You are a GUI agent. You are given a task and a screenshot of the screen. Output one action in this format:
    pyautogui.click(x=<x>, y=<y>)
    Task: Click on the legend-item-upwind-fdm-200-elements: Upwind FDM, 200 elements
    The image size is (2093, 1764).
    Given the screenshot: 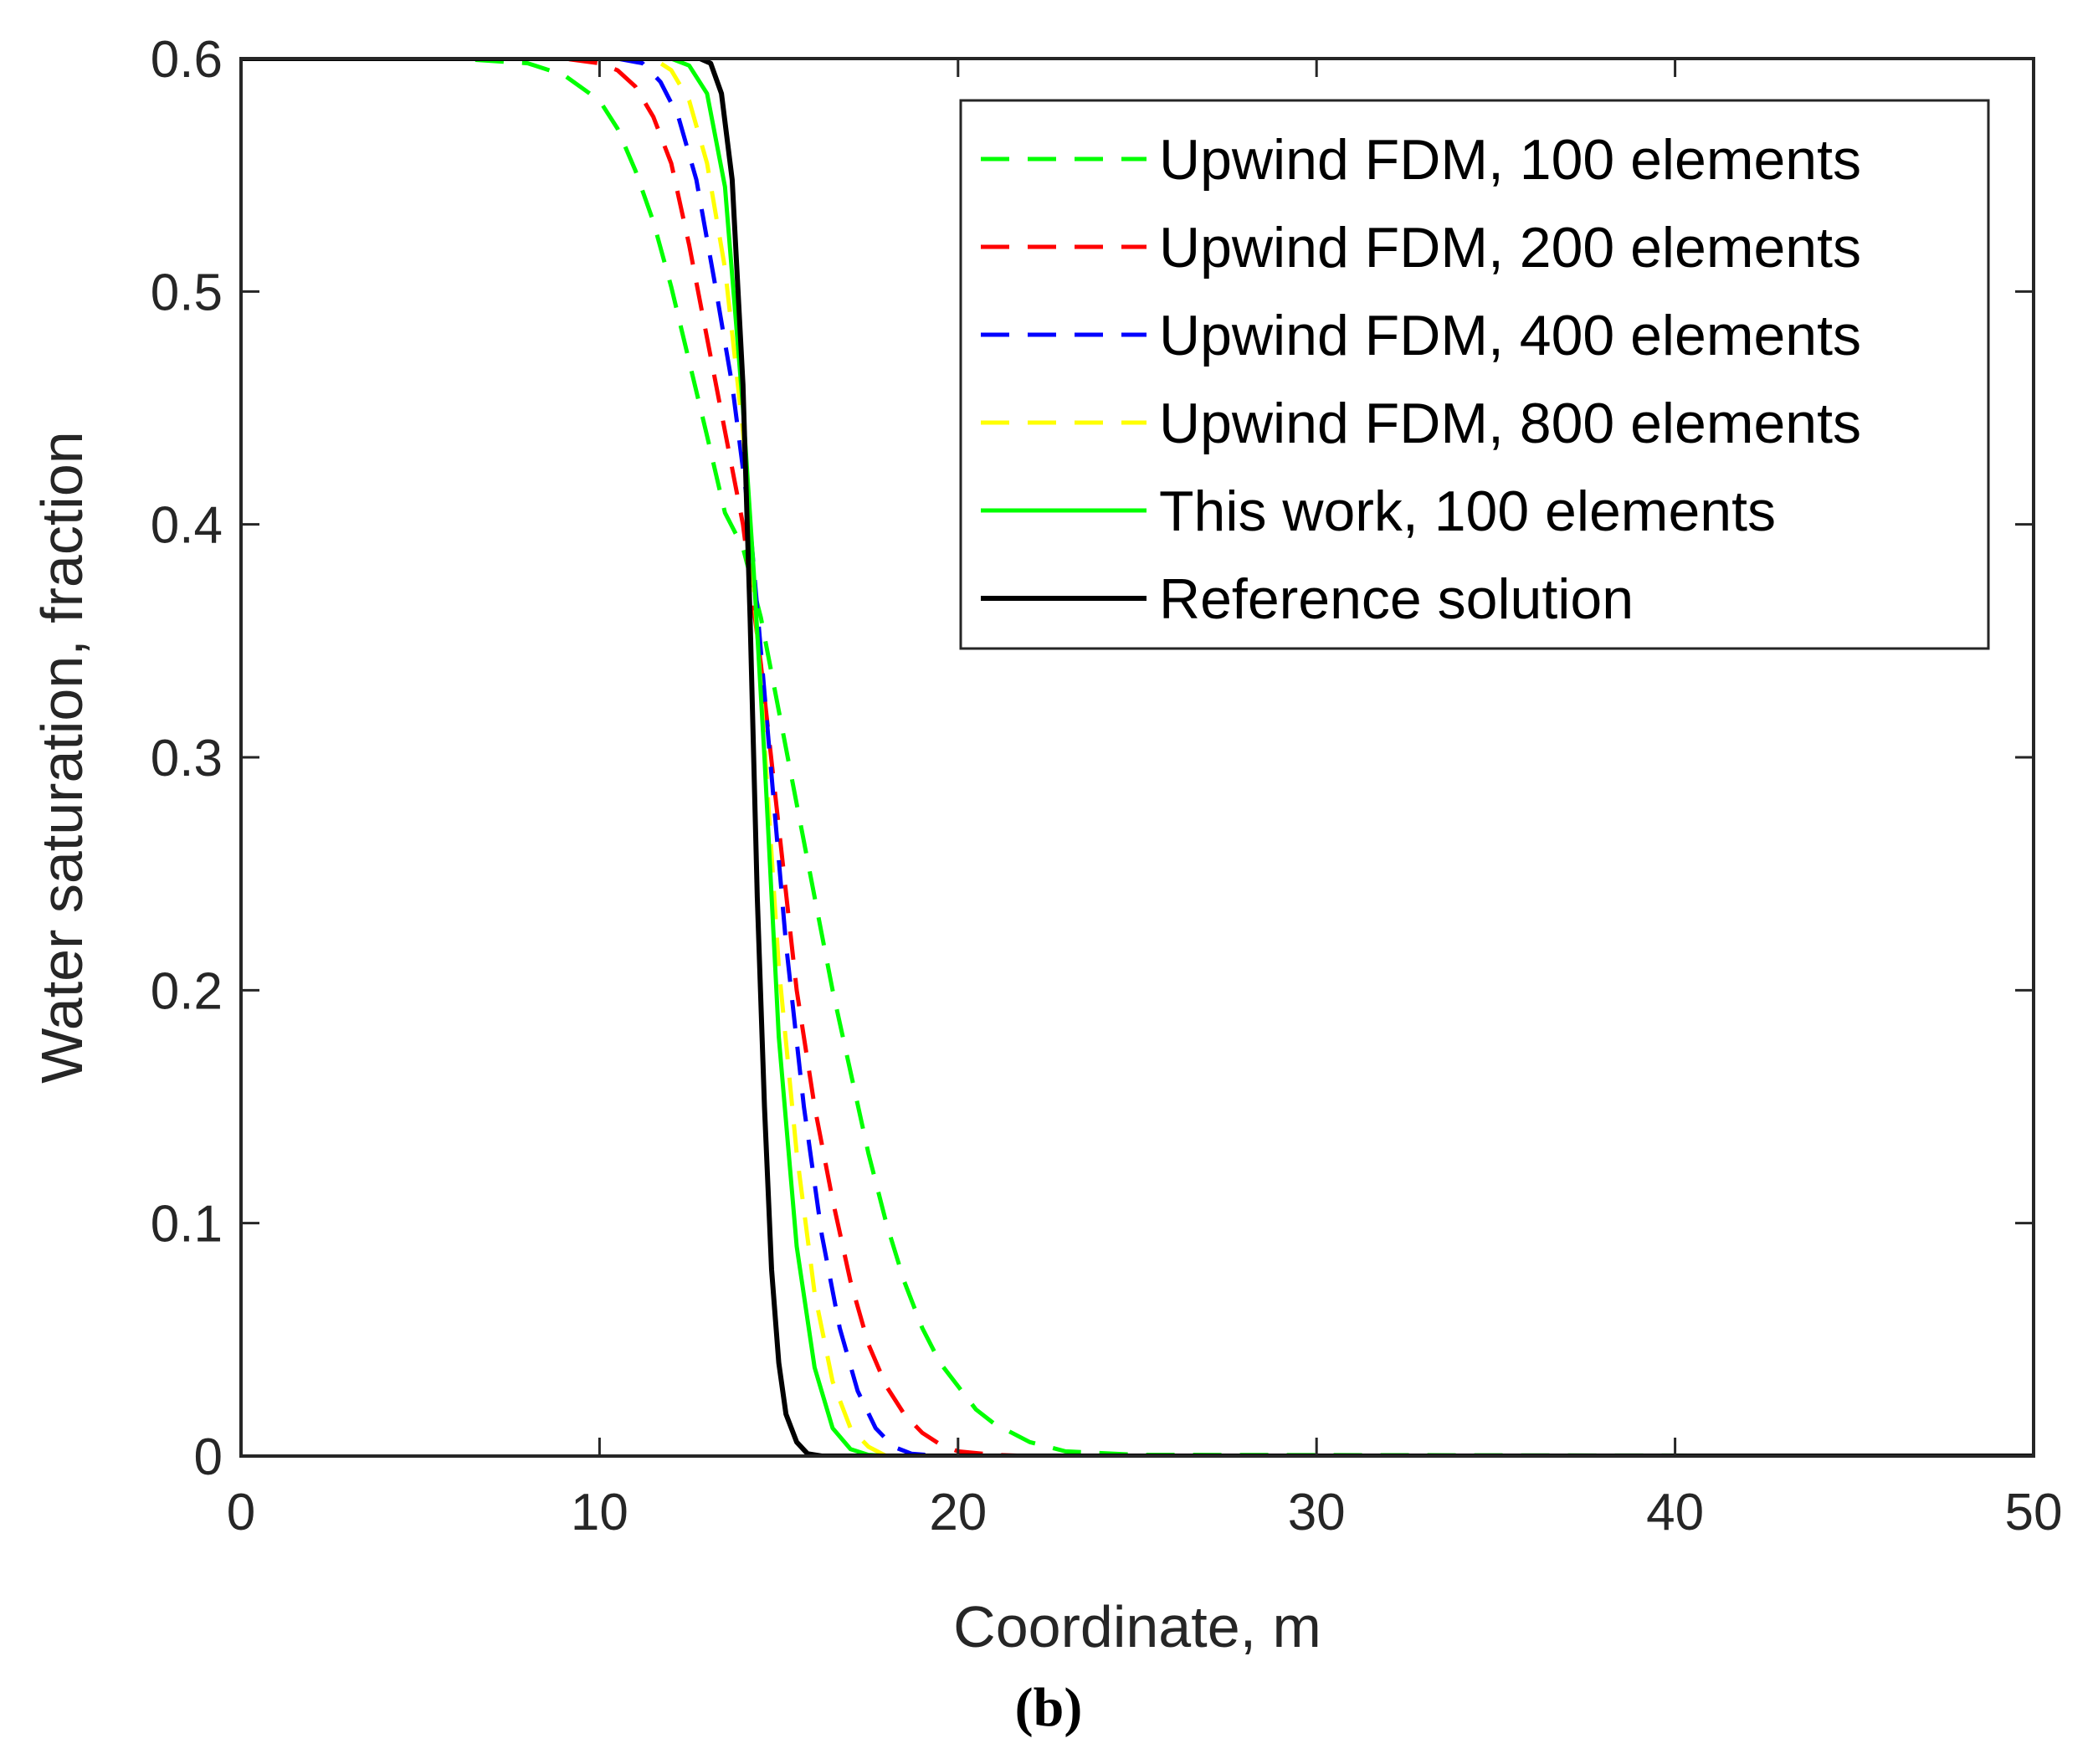 What is the action you would take?
    pyautogui.click(x=1421, y=247)
    